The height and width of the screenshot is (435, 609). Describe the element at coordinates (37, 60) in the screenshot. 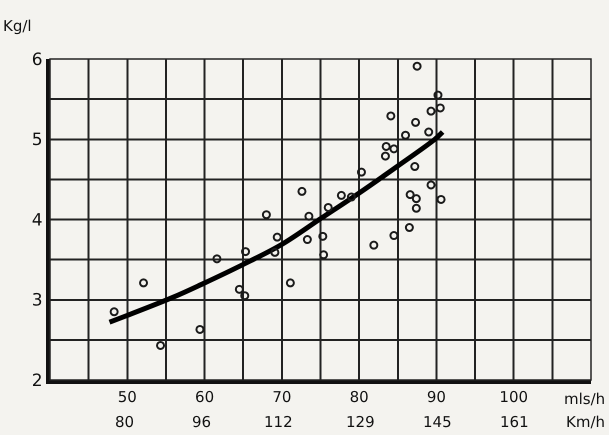

I see `y-tick-label: 6` at that location.